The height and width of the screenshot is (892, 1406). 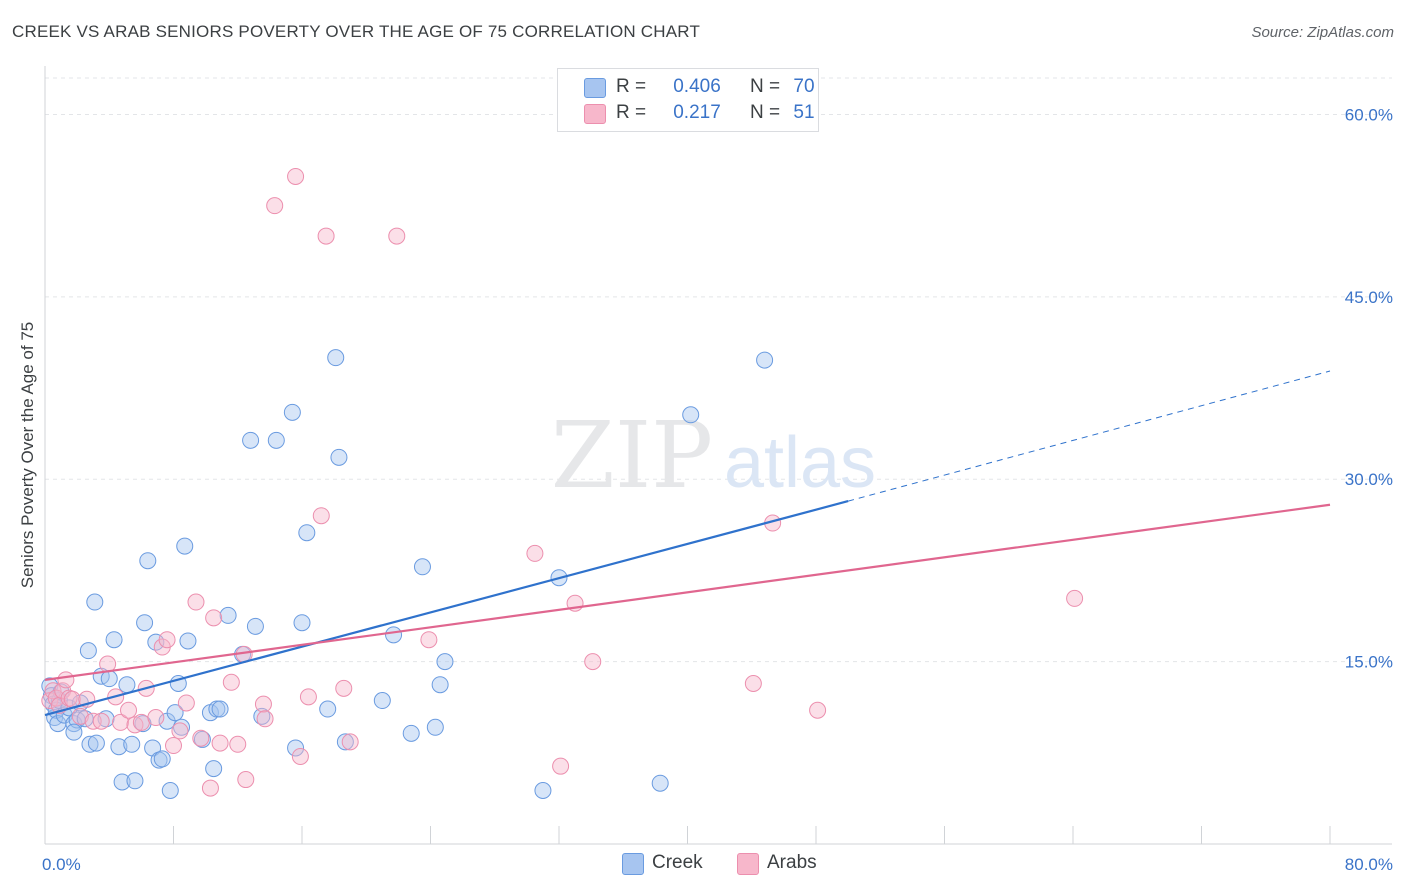 What do you see at coordinates (1369, 297) in the screenshot?
I see `y-tick-label: 45.0%` at bounding box center [1369, 297].